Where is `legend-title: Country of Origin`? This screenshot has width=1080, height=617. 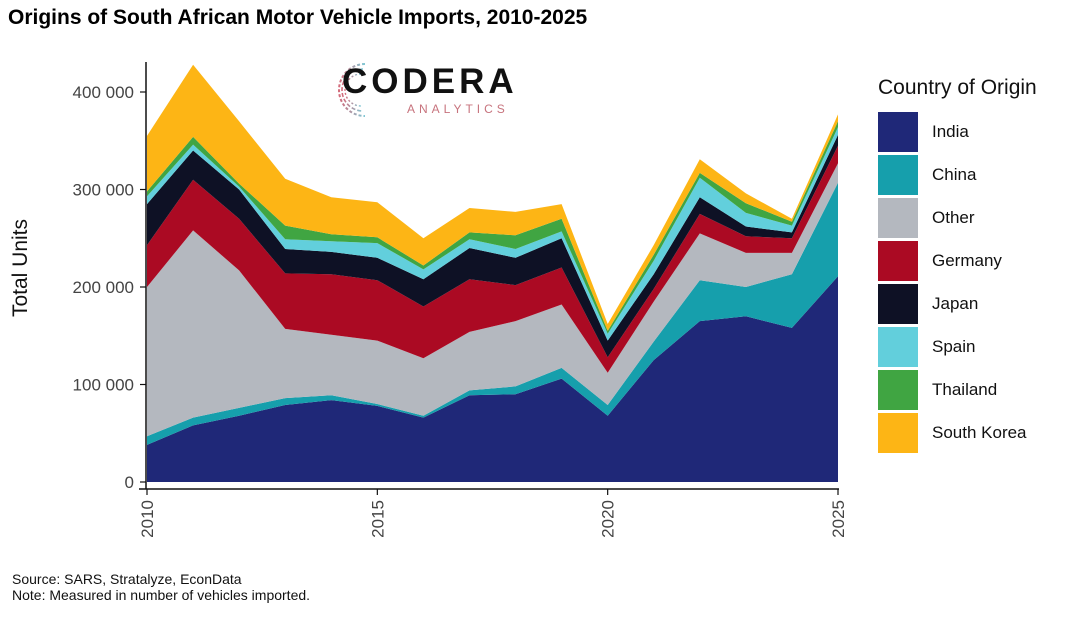 legend-title: Country of Origin is located at coordinates (957, 87).